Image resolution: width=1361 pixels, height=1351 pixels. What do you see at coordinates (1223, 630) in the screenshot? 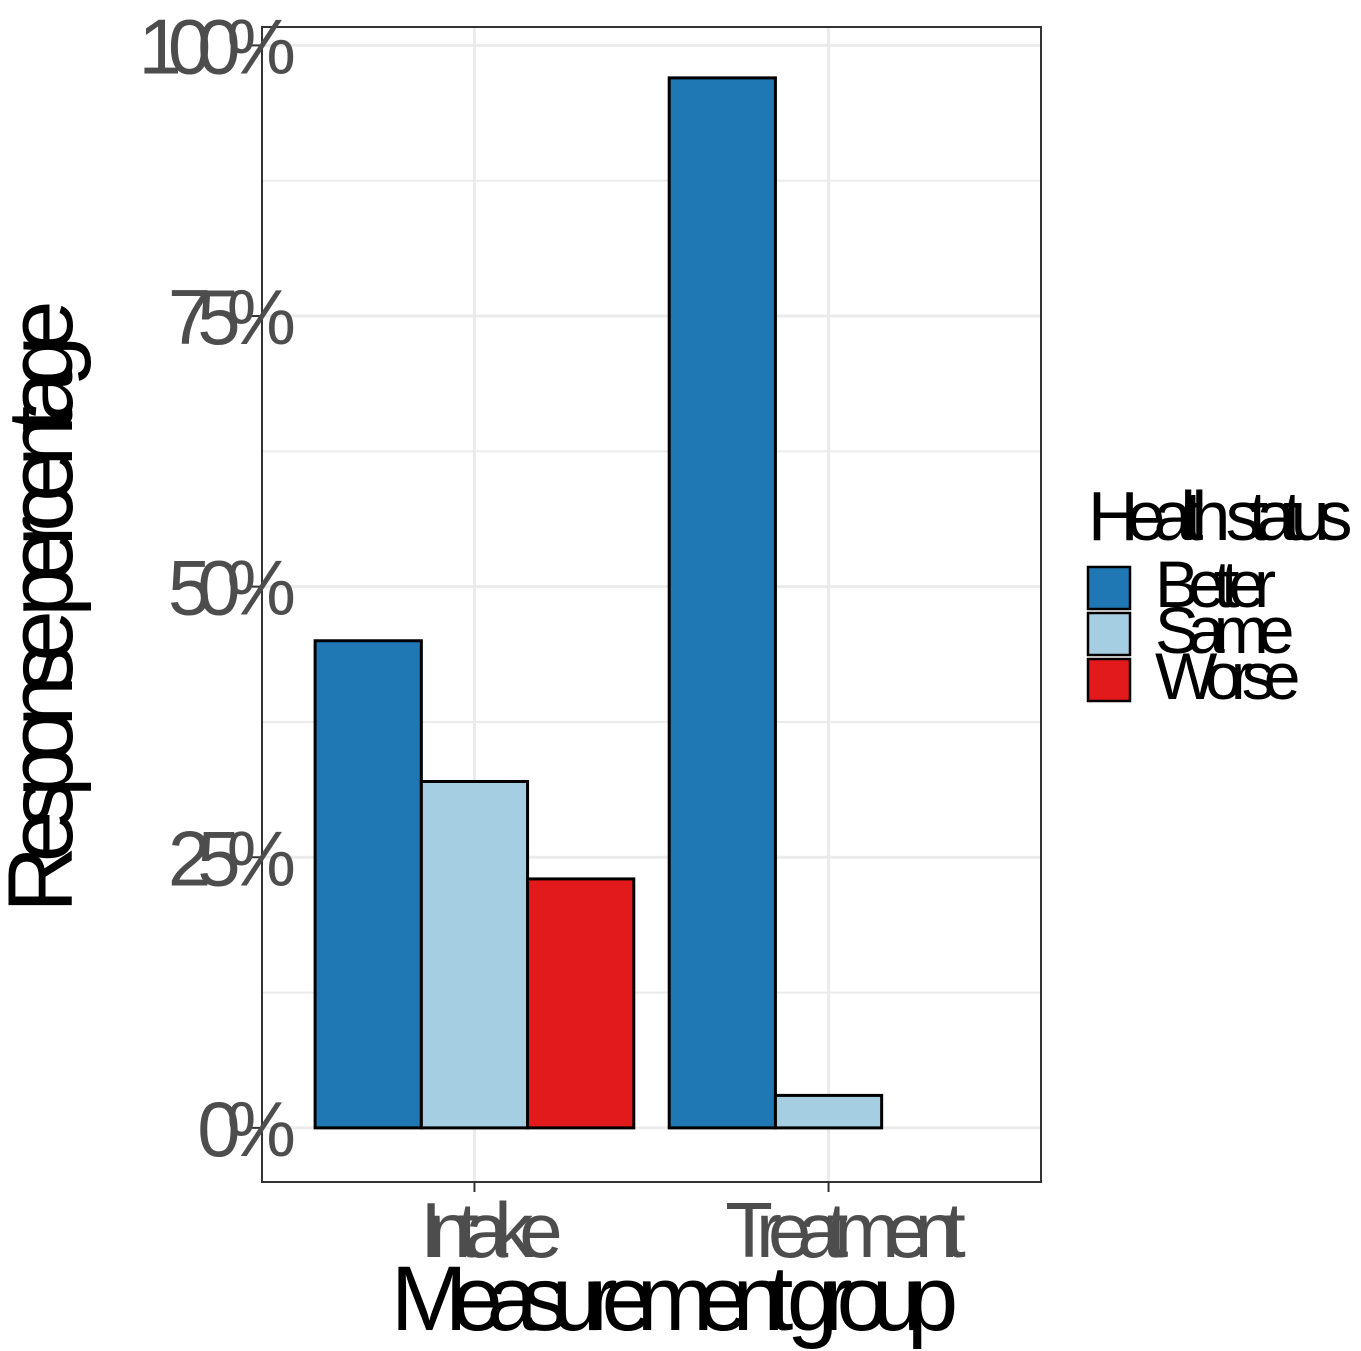
I see `legend-label-same: Same` at bounding box center [1223, 630].